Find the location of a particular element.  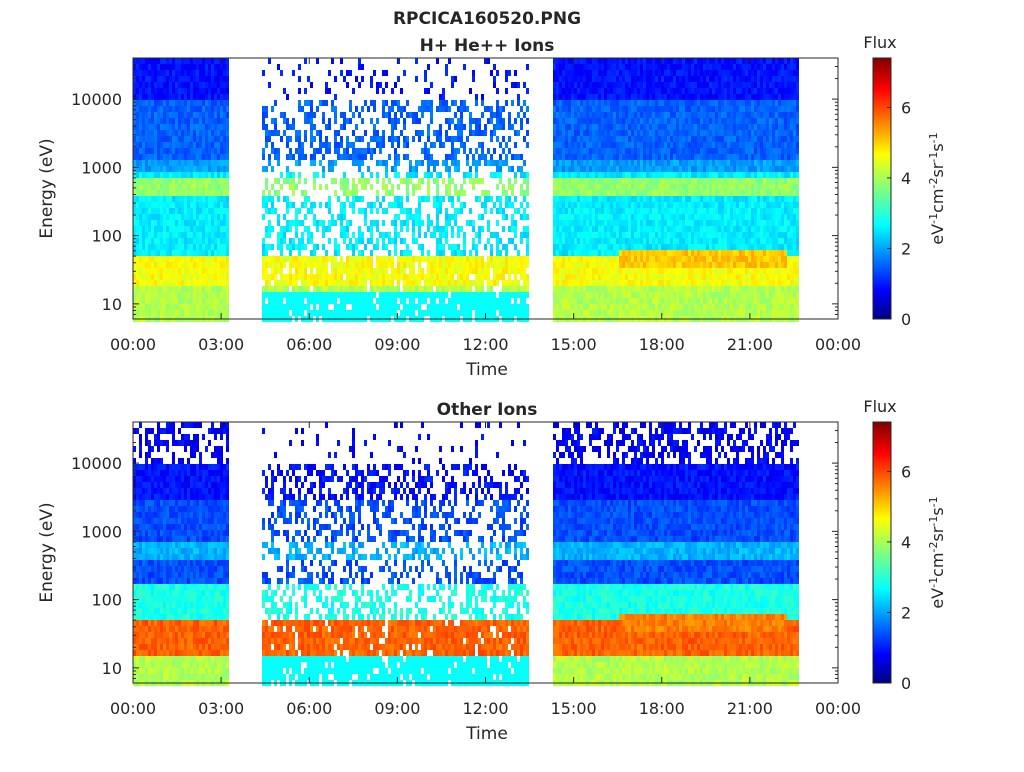

panel-title: H+ He++ Ions is located at coordinates (487, 46).